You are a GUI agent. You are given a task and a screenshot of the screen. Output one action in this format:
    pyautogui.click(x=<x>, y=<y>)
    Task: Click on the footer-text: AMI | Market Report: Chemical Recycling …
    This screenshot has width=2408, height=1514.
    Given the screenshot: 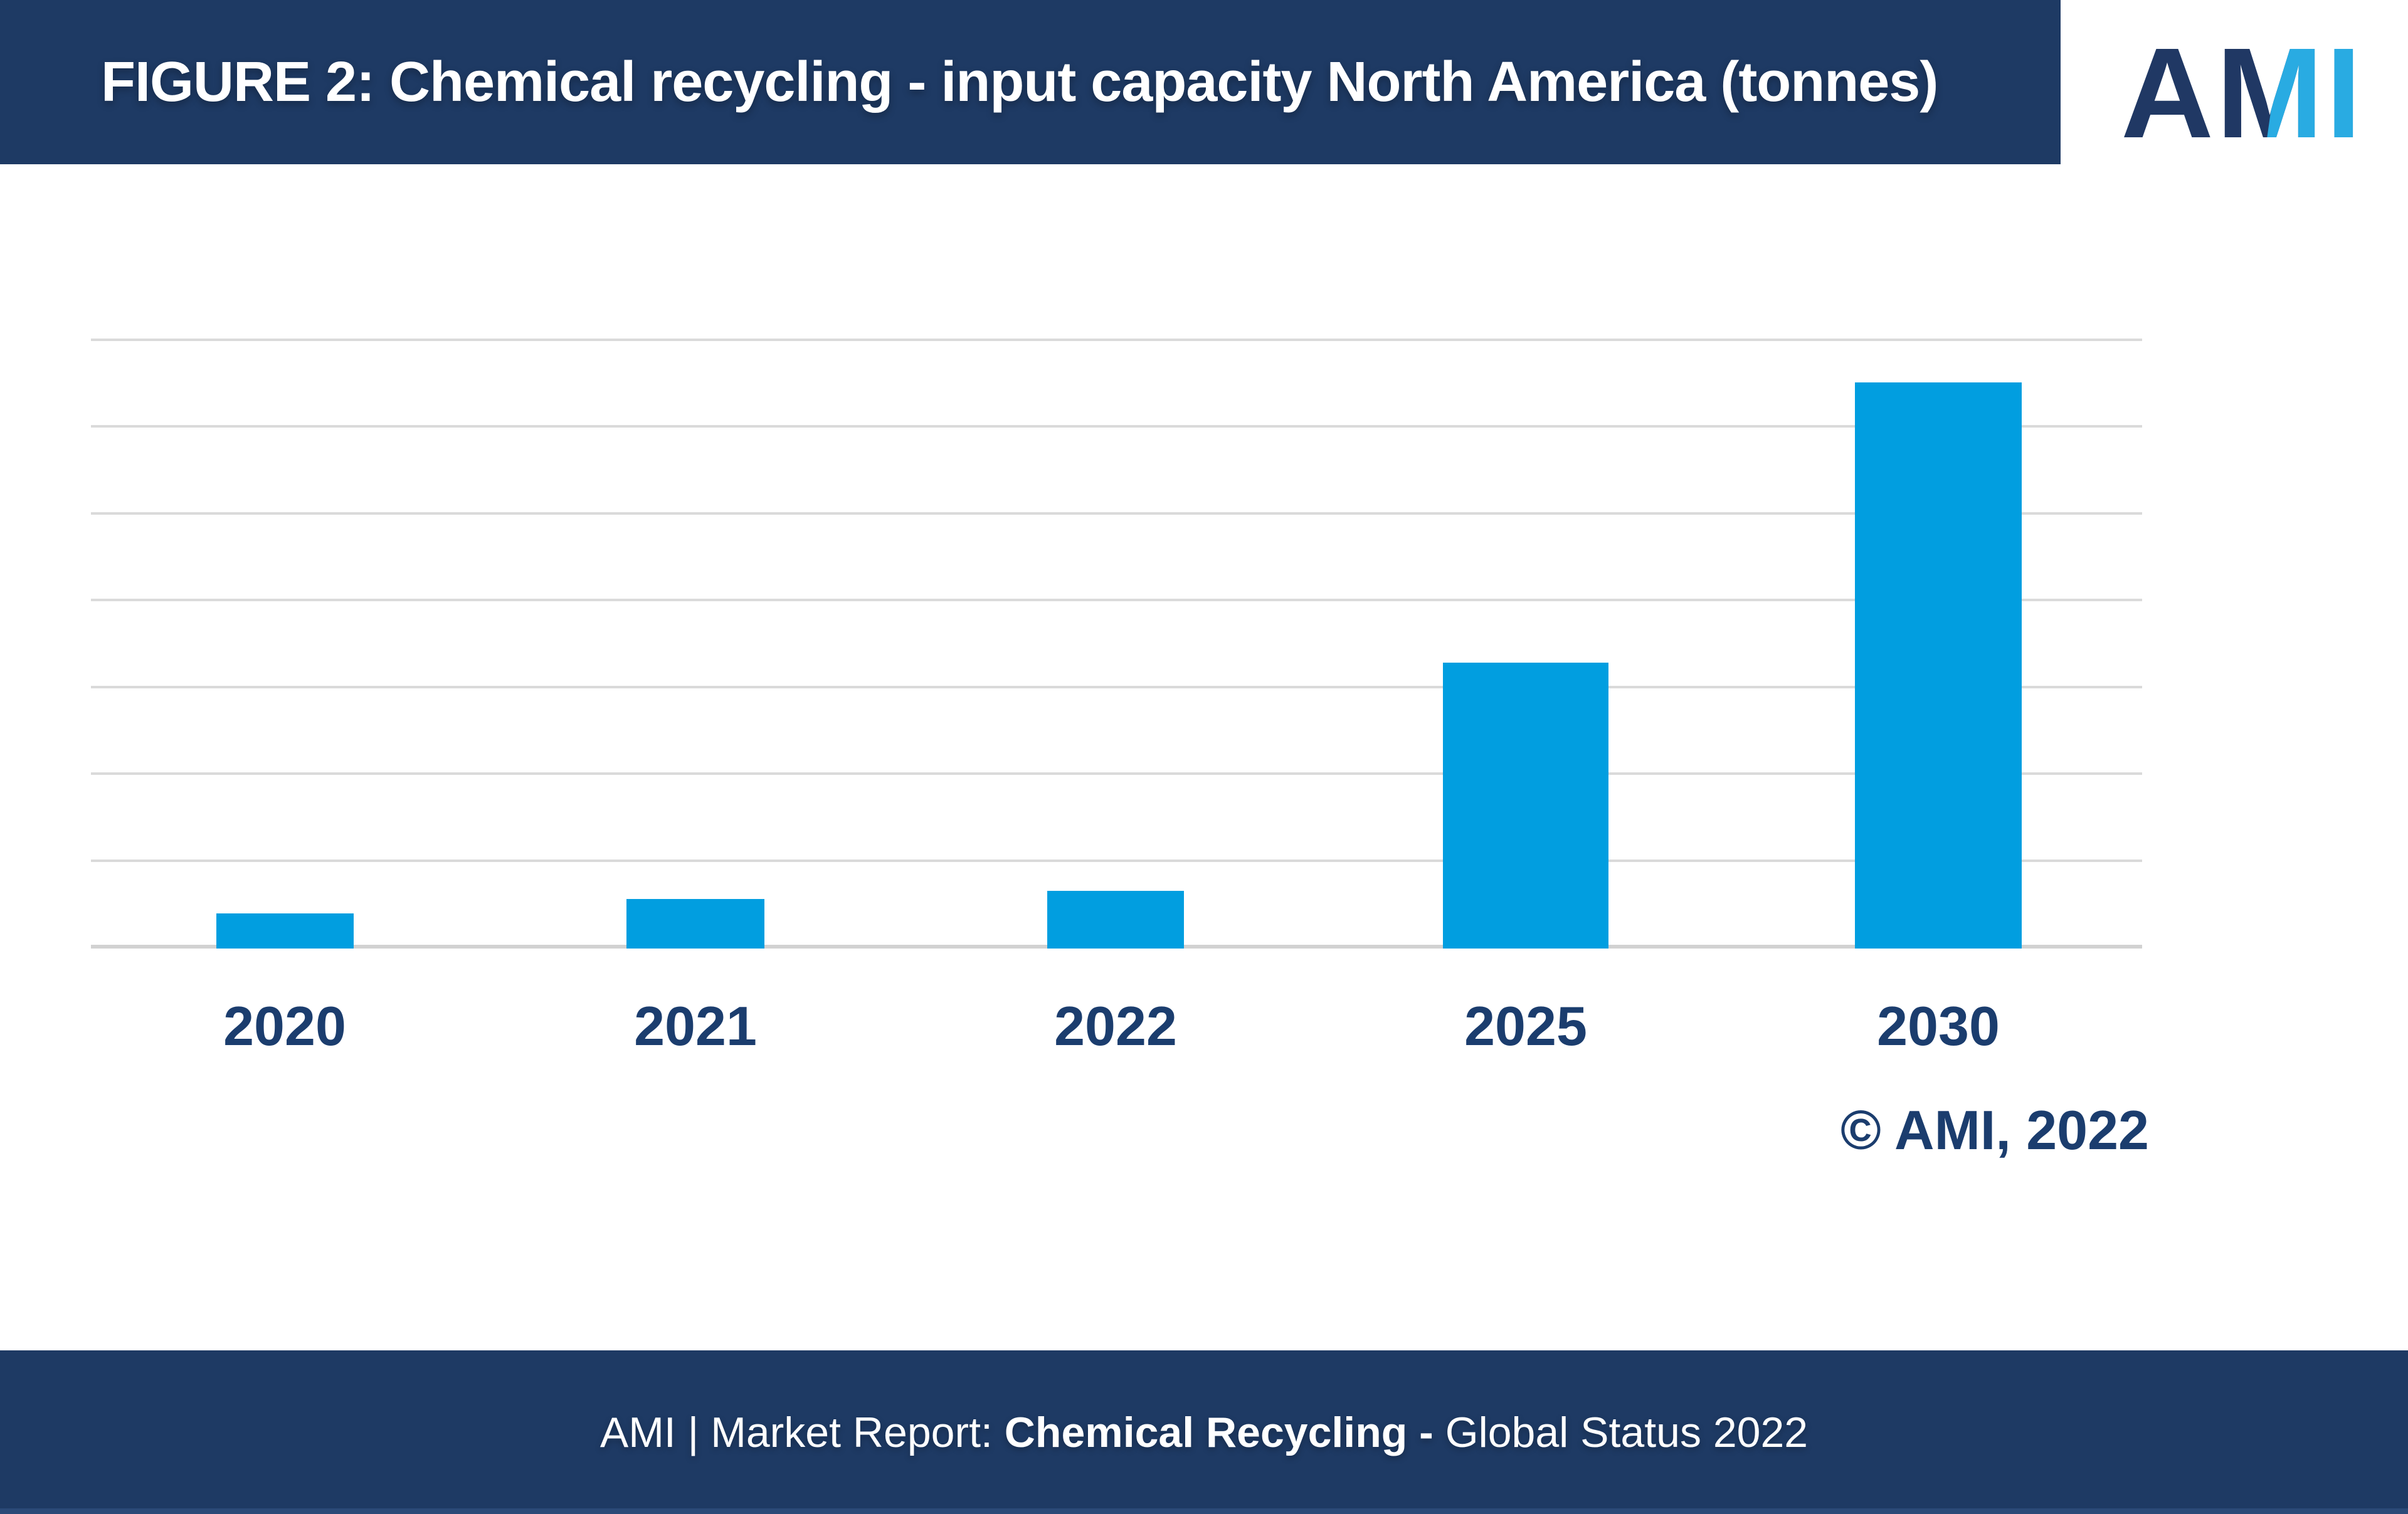 What is the action you would take?
    pyautogui.click(x=1204, y=1432)
    